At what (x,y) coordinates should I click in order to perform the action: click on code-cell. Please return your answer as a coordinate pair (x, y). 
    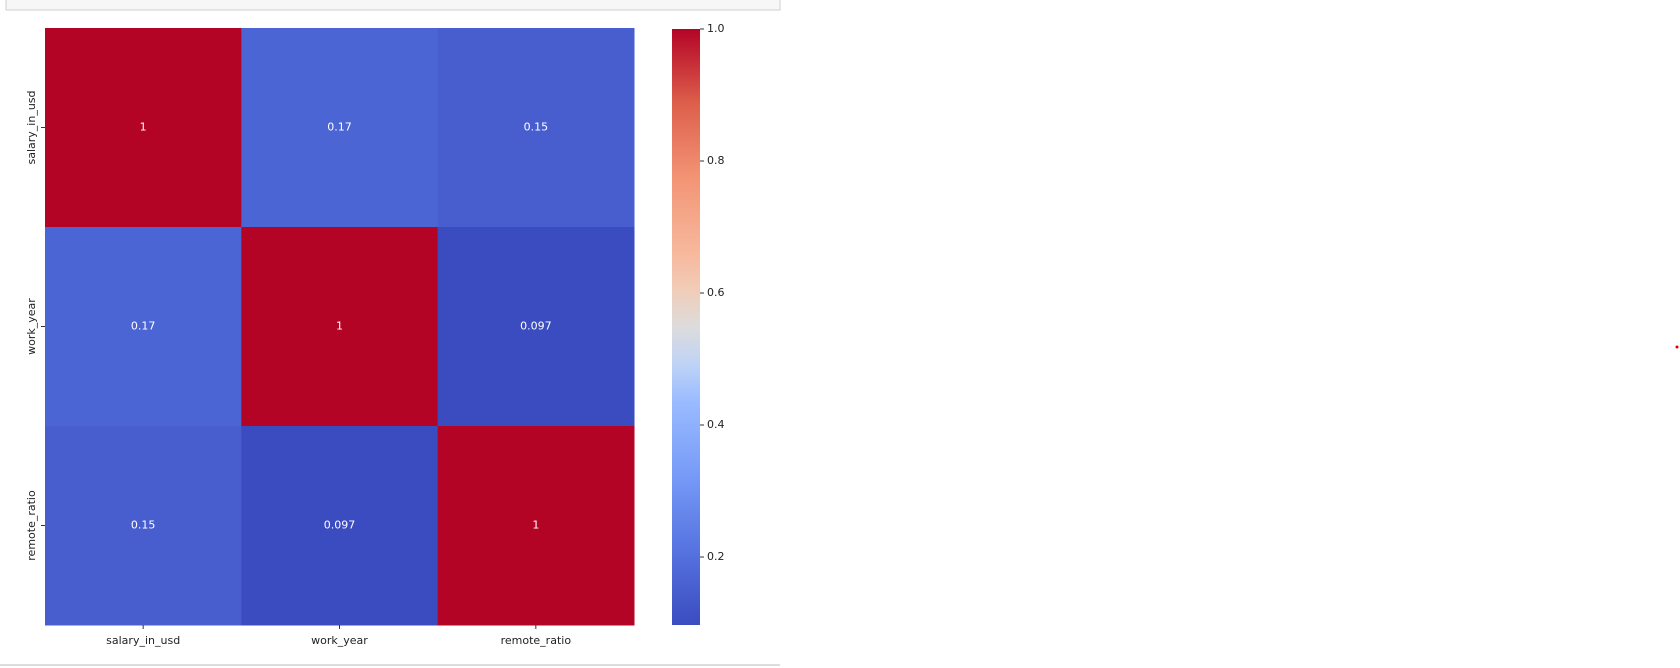
    Looking at the image, I should click on (393, 5).